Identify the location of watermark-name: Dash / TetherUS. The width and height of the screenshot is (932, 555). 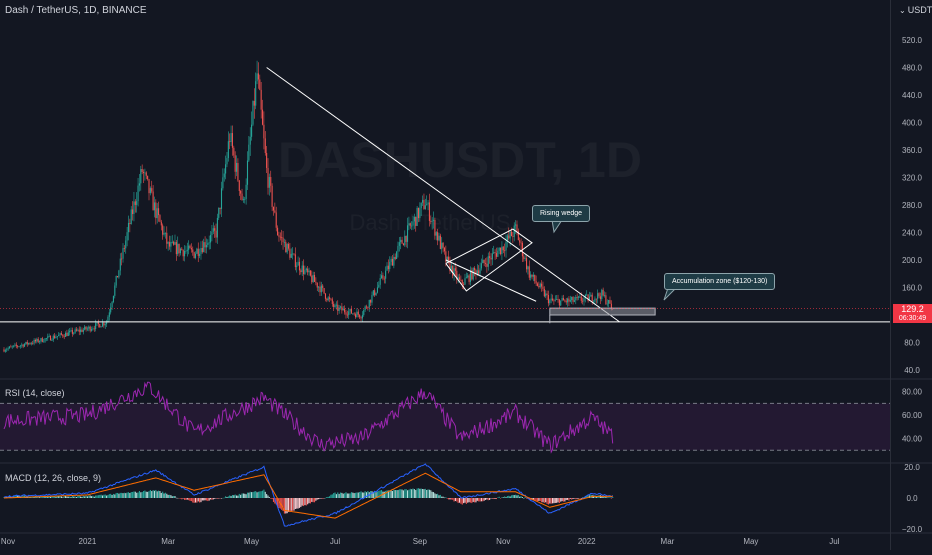
(429, 222).